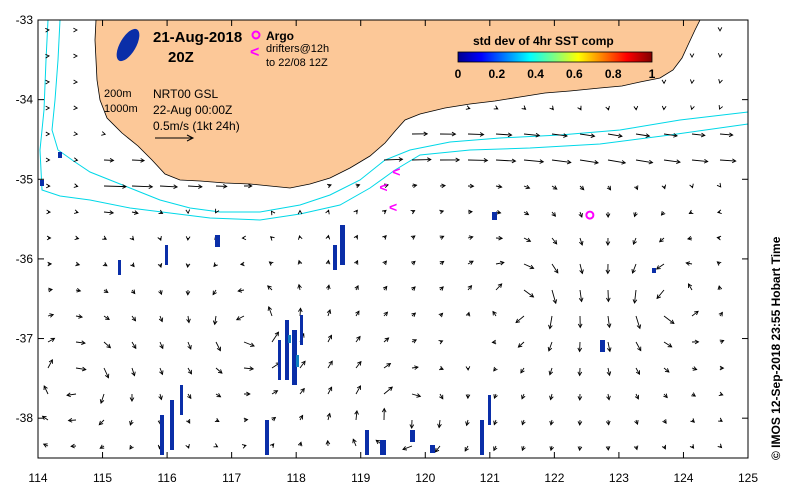 This screenshot has width=790, height=492. I want to click on colorbar-tick-label: 0.2, so click(496, 74).